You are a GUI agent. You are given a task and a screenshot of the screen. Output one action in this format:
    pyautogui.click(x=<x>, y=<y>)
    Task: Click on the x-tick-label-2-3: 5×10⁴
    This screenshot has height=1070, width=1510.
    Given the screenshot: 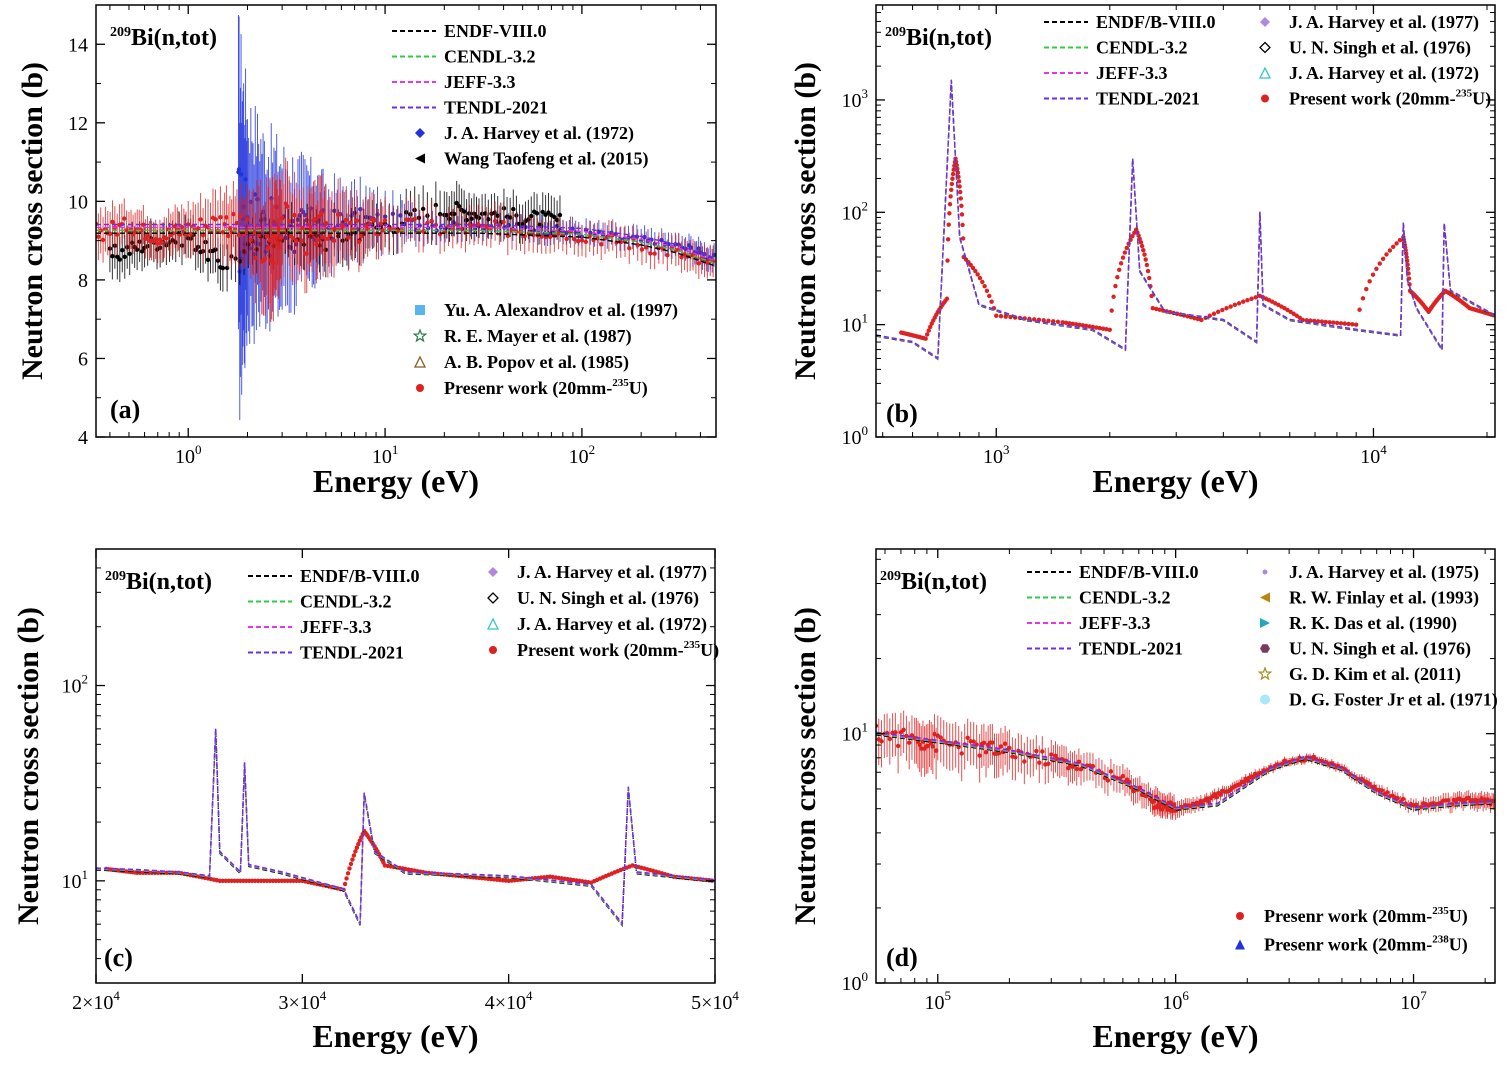 What is the action you would take?
    pyautogui.click(x=715, y=1001)
    